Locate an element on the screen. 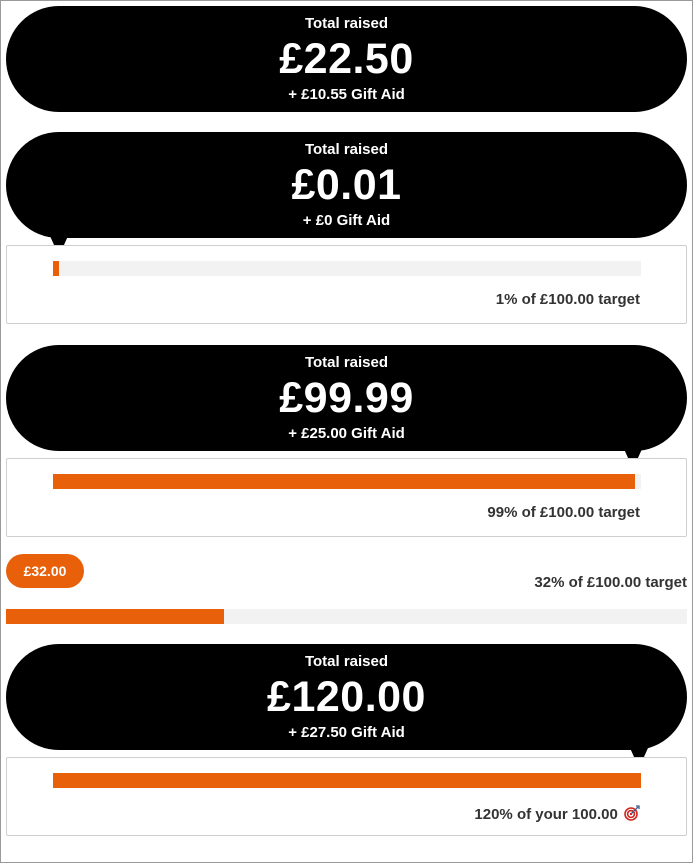 The image size is (693, 863). amount-raised-badge: £32.00 is located at coordinates (45, 571).